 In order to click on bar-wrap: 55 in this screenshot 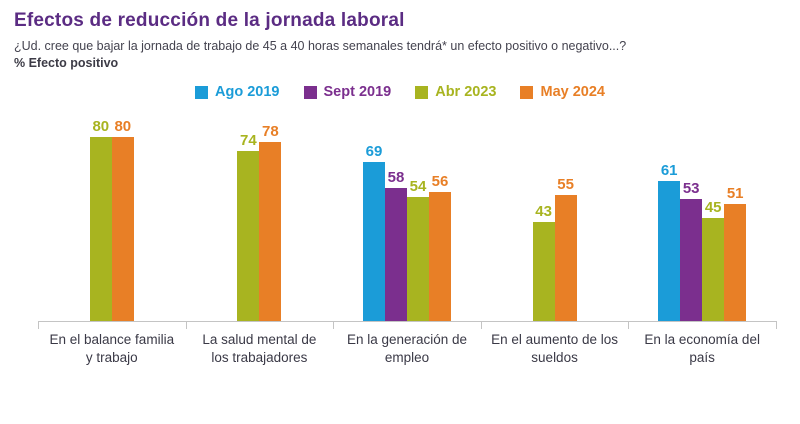, I will do `click(565, 248)`.